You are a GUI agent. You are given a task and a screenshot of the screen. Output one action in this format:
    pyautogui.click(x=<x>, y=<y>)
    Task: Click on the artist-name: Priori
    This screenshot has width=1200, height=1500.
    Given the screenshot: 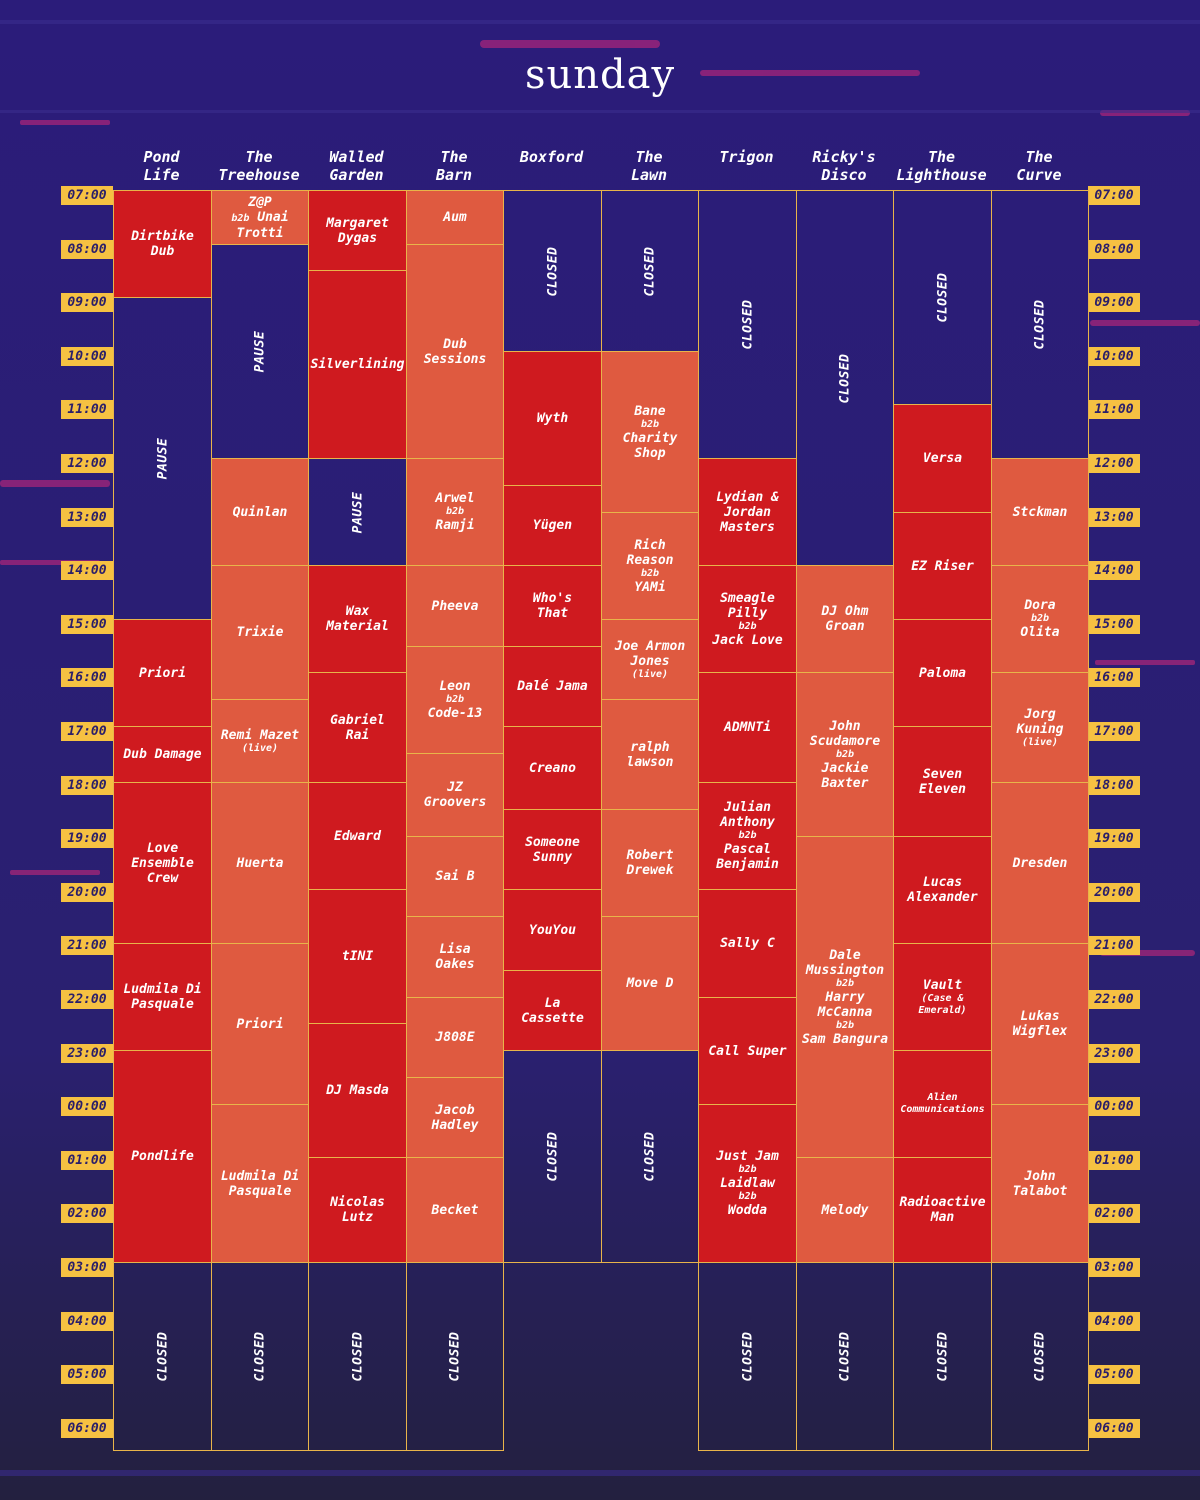 What is the action you would take?
    pyautogui.click(x=260, y=1024)
    